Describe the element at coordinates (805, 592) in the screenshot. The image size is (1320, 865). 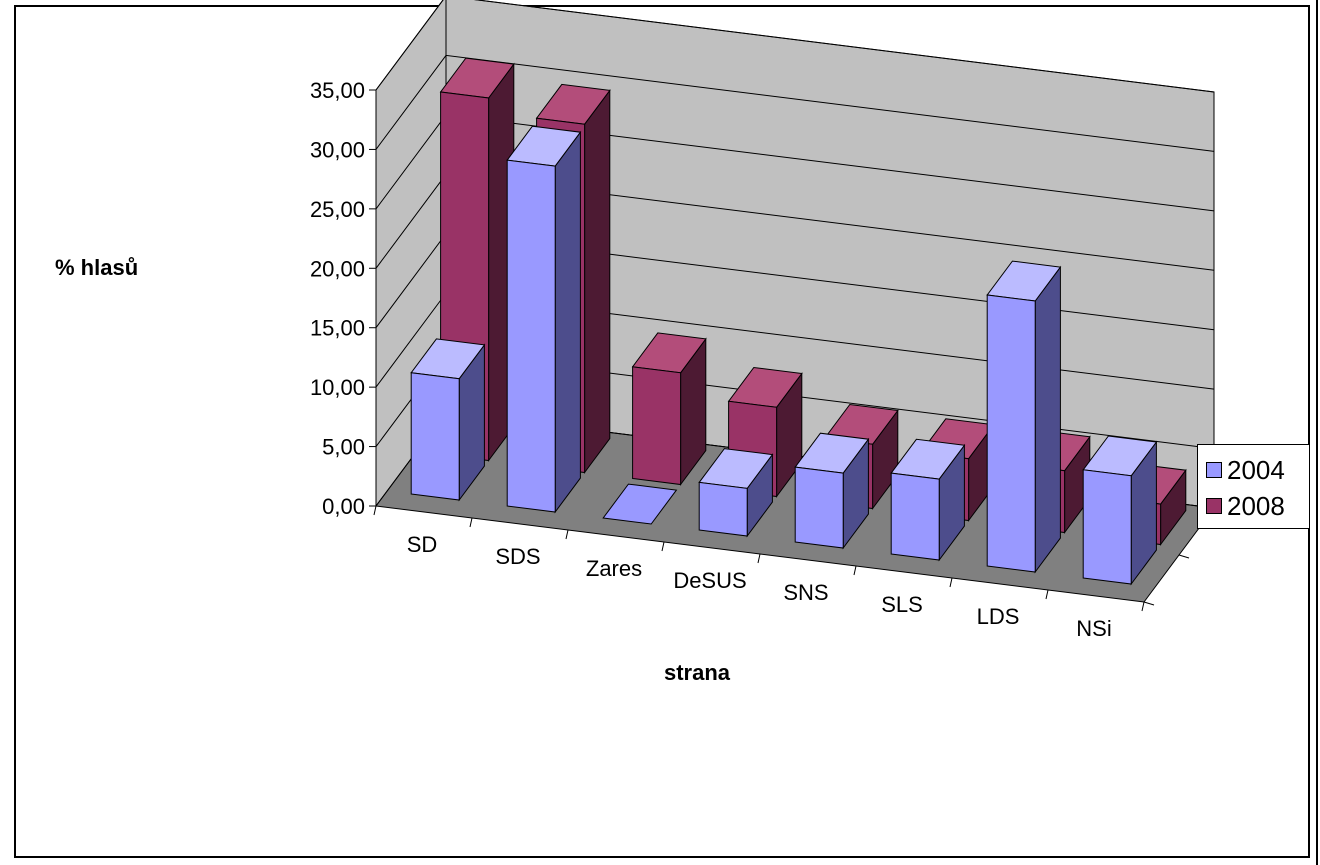
I see `x-tick-label: SNS` at that location.